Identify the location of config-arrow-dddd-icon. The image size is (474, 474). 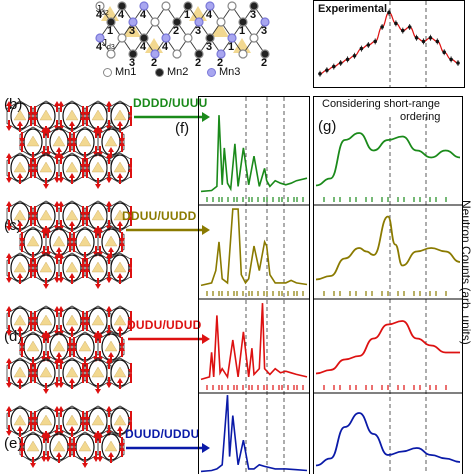
(172, 117).